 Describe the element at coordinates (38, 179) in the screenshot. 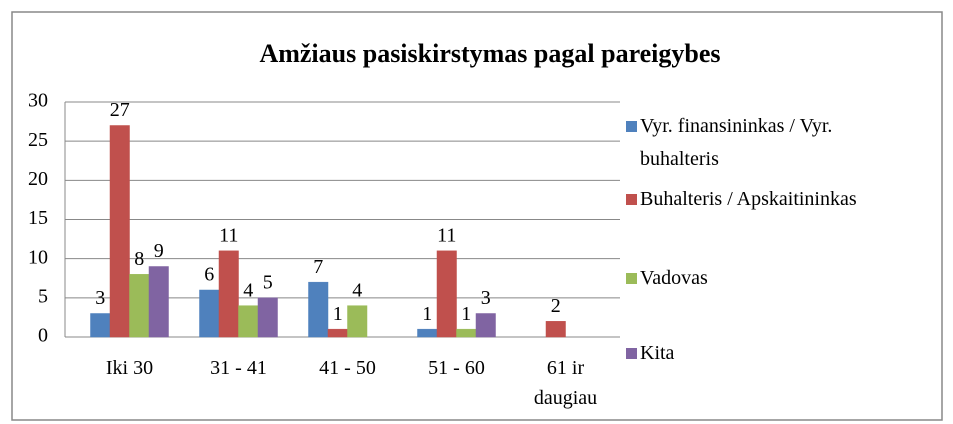

I see `y-tick-label: 20` at that location.